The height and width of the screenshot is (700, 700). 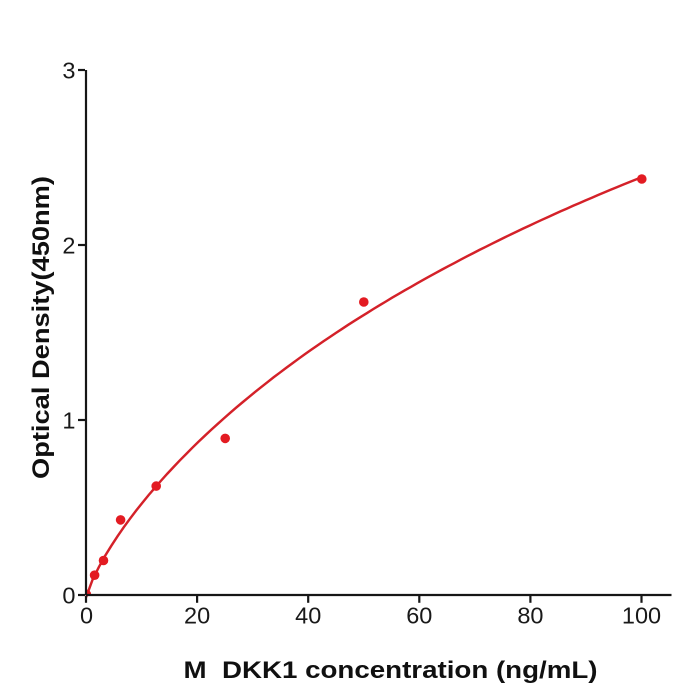 What do you see at coordinates (391, 670) in the screenshot?
I see `svg-text: M DKK1 concentration (ng/mL)` at bounding box center [391, 670].